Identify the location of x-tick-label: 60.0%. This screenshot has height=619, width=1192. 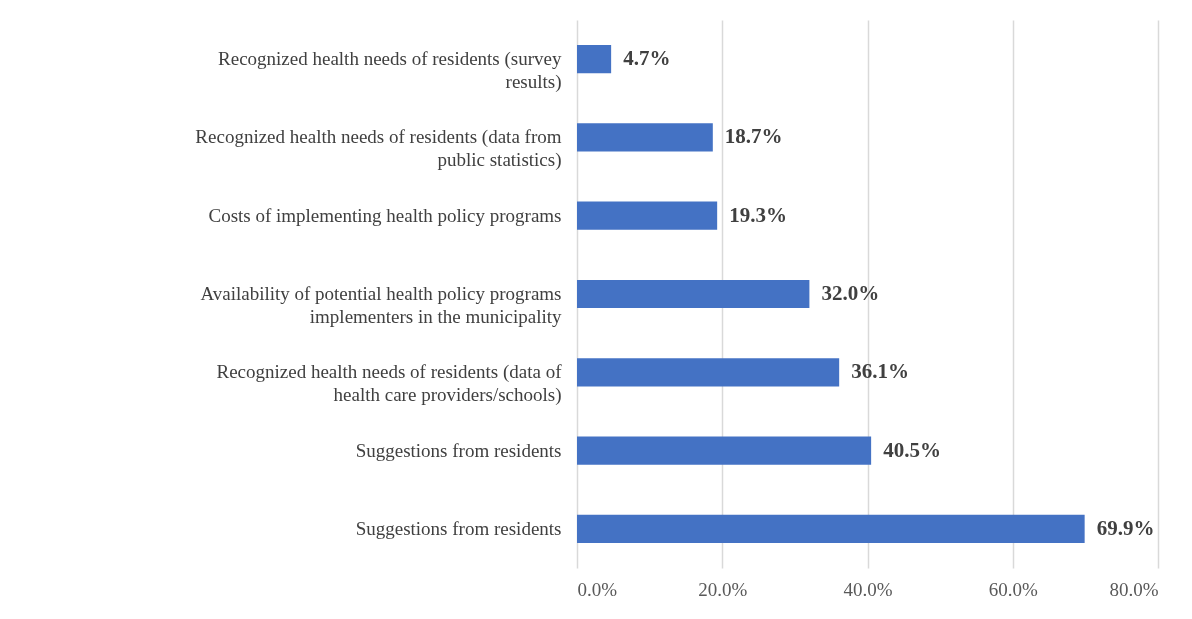
(1013, 589).